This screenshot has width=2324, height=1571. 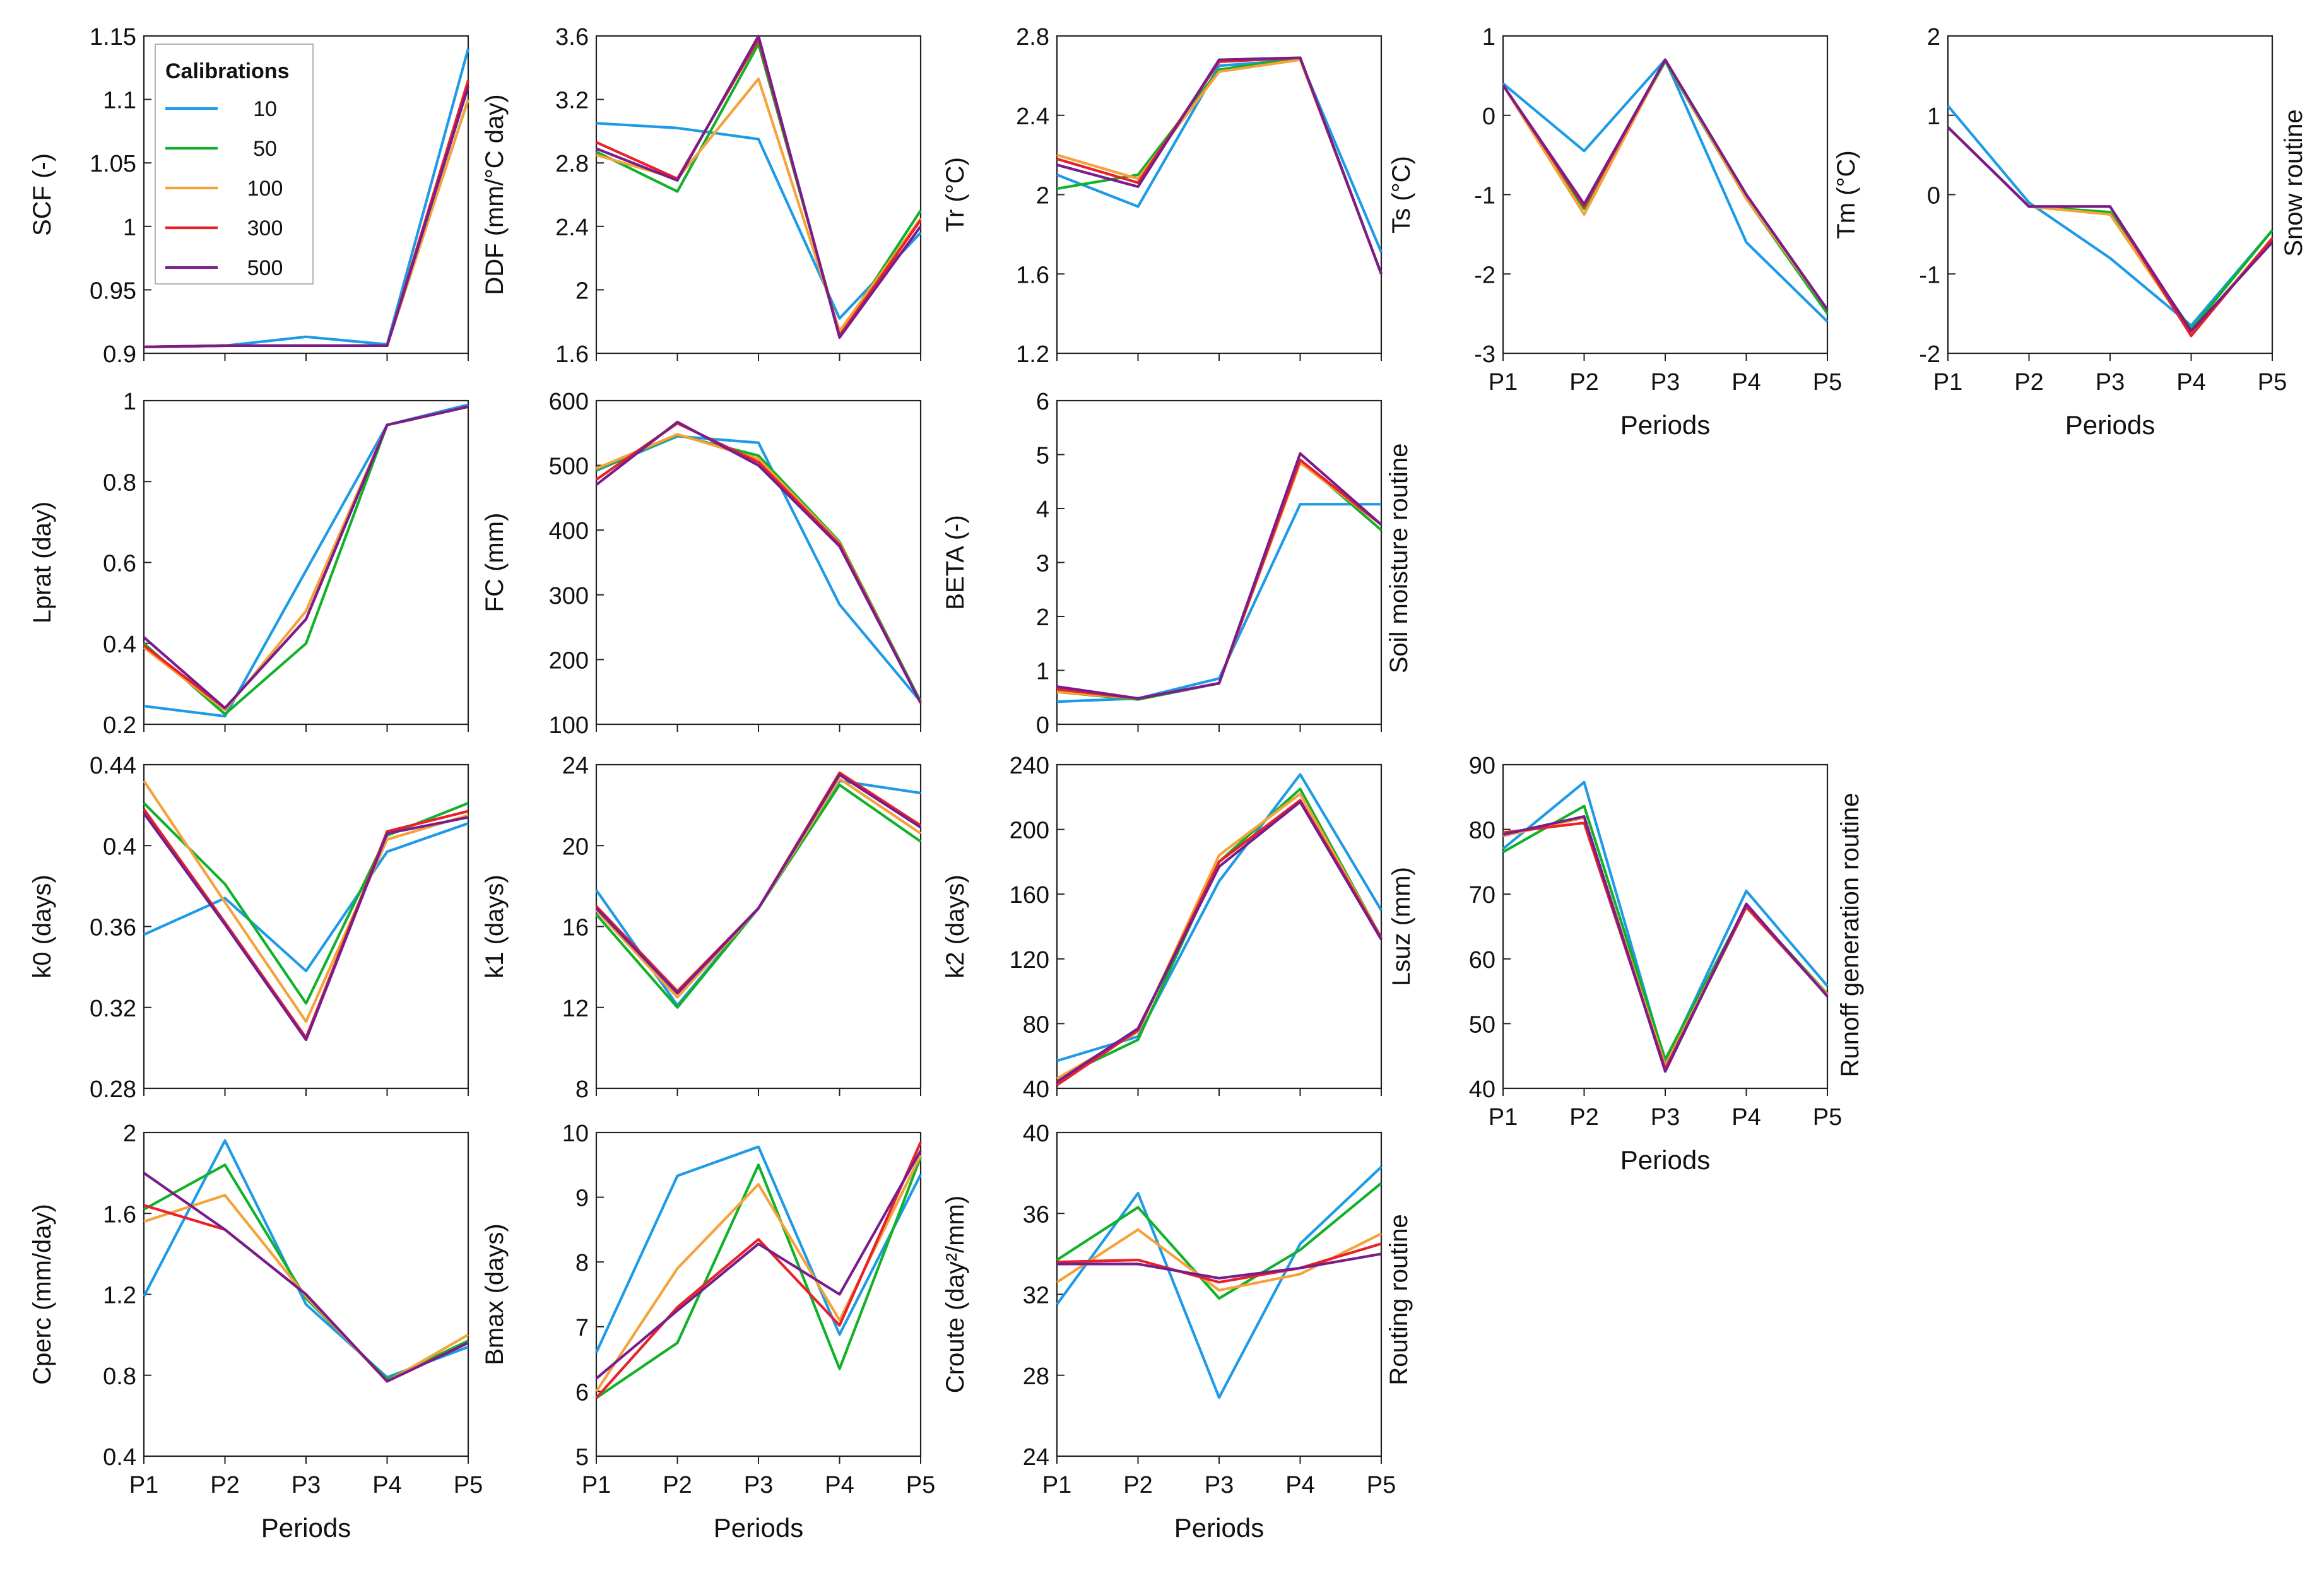 What do you see at coordinates (1029, 960) in the screenshot?
I see `y-tick-label: 120` at bounding box center [1029, 960].